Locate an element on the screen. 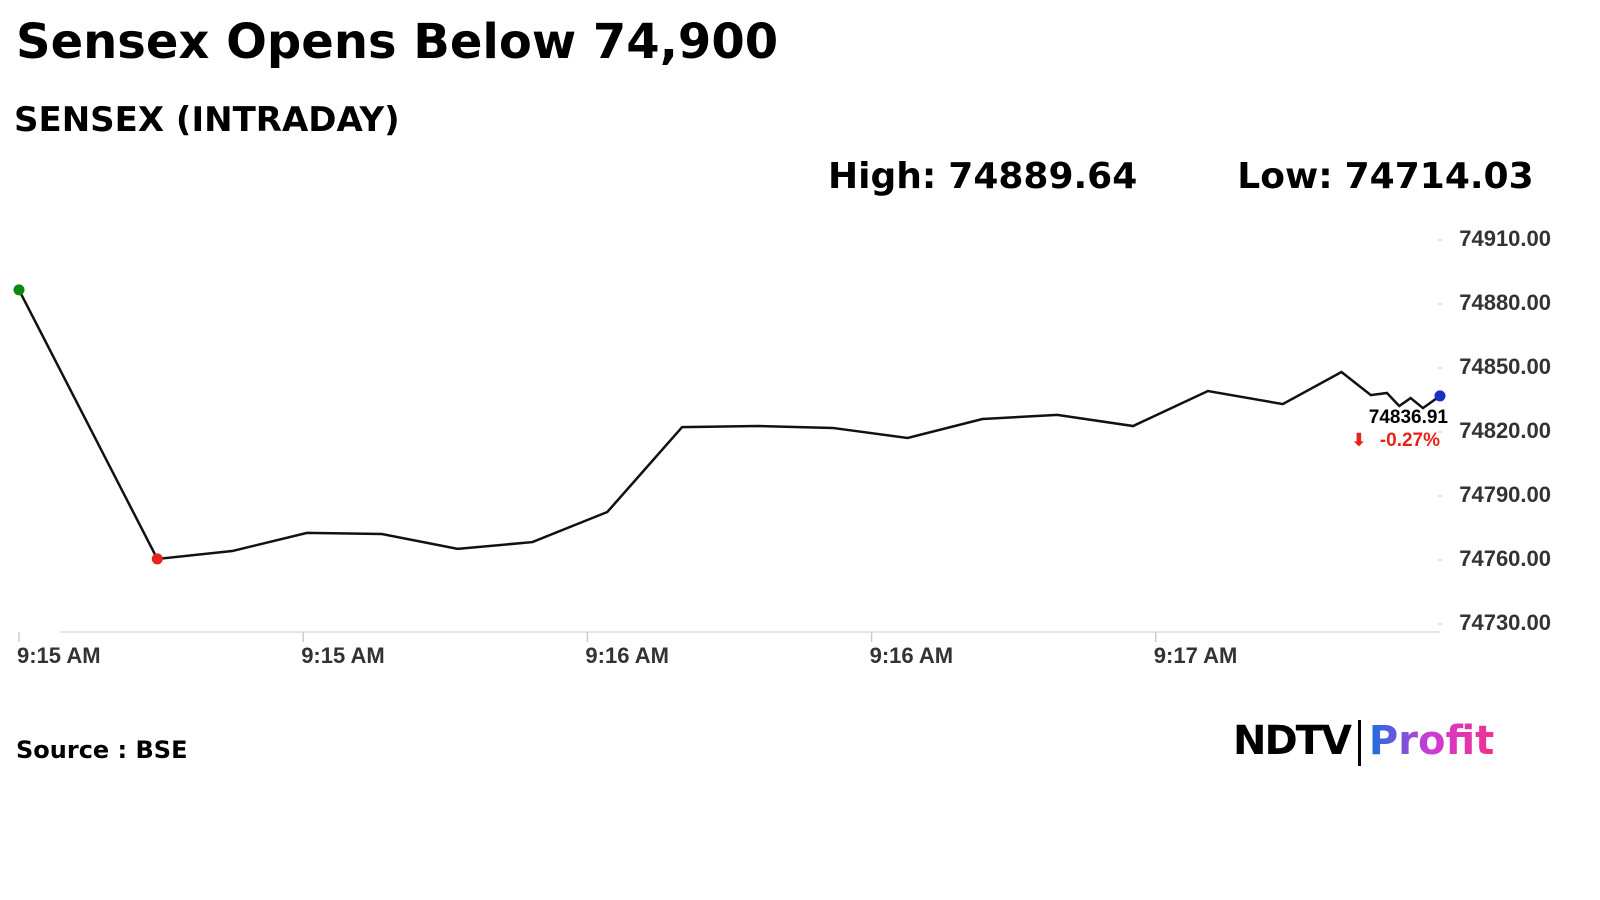 The height and width of the screenshot is (900, 1600). high-low: High: 74889.64 Low: 74714.03 is located at coordinates (1181, 176).